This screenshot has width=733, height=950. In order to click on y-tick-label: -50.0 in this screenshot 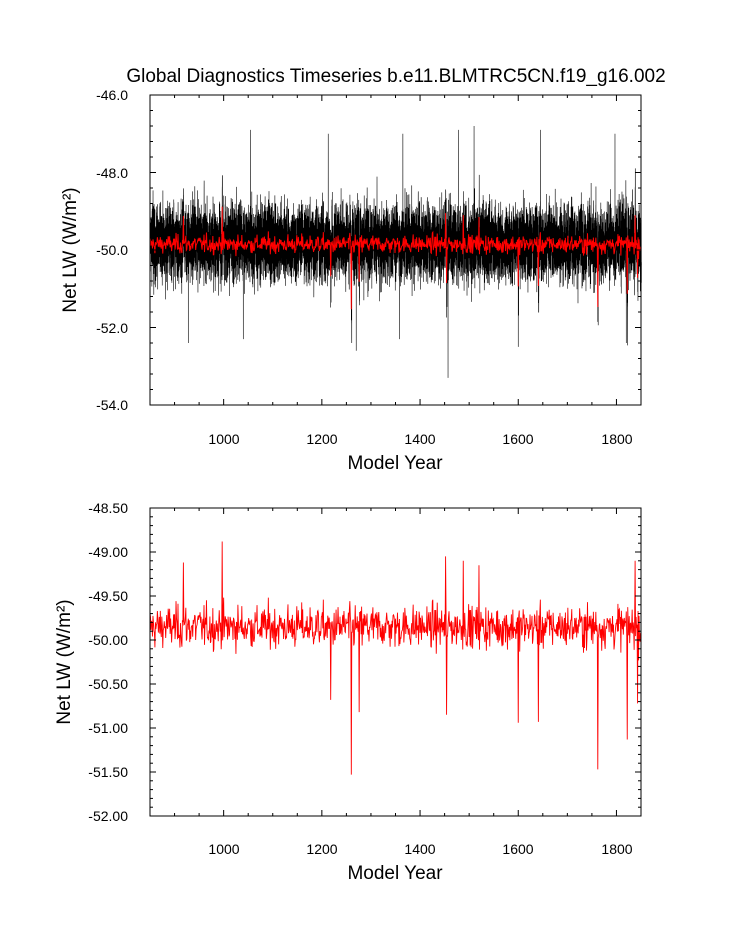, I will do `click(112, 250)`.